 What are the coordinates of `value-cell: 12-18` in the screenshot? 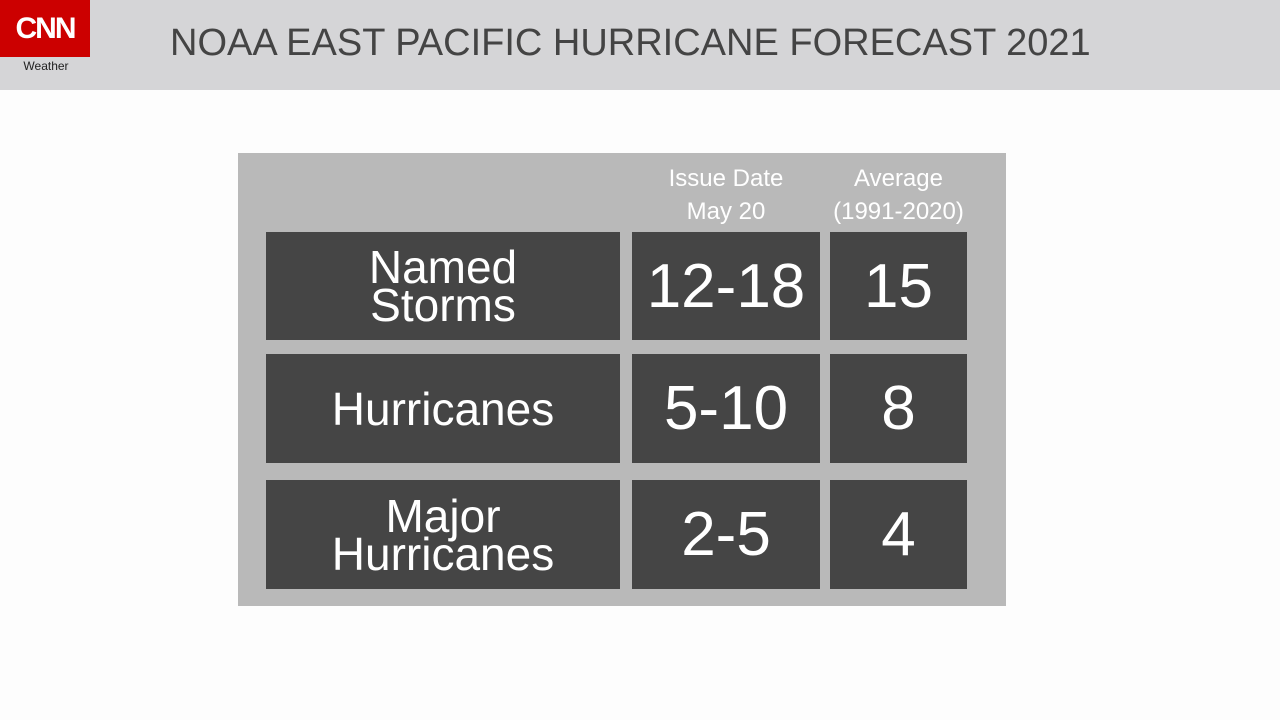 It's located at (726, 286).